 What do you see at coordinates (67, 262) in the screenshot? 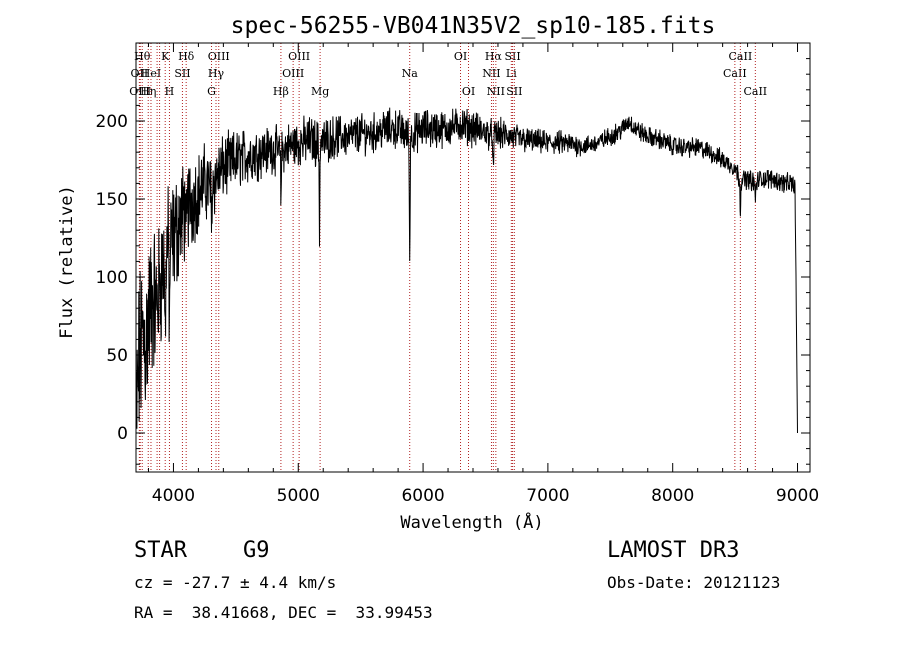
I see `y-axis-label: Flux (relative)` at bounding box center [67, 262].